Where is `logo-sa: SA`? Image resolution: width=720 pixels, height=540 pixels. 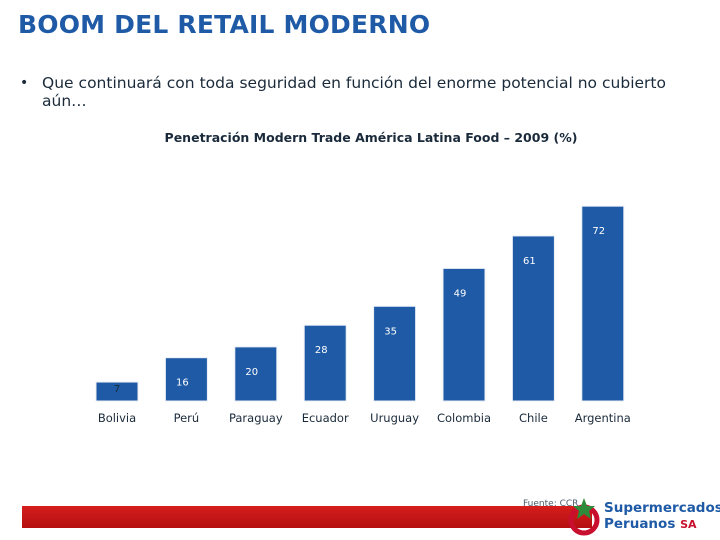 logo-sa: SA is located at coordinates (688, 524).